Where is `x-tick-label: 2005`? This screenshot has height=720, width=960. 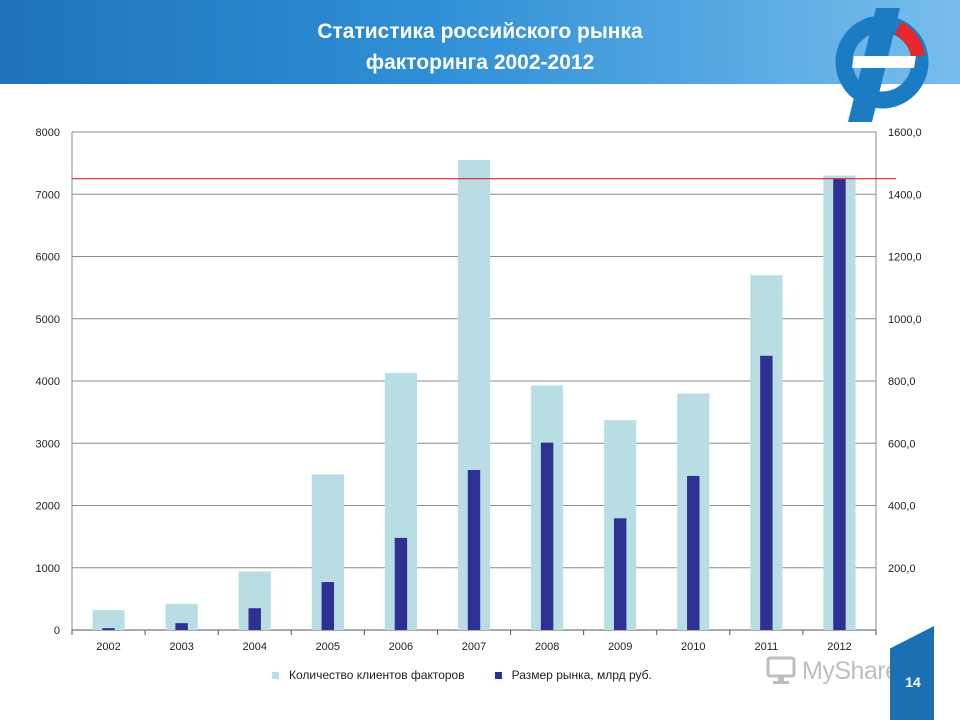
x-tick-label: 2005 is located at coordinates (328, 647).